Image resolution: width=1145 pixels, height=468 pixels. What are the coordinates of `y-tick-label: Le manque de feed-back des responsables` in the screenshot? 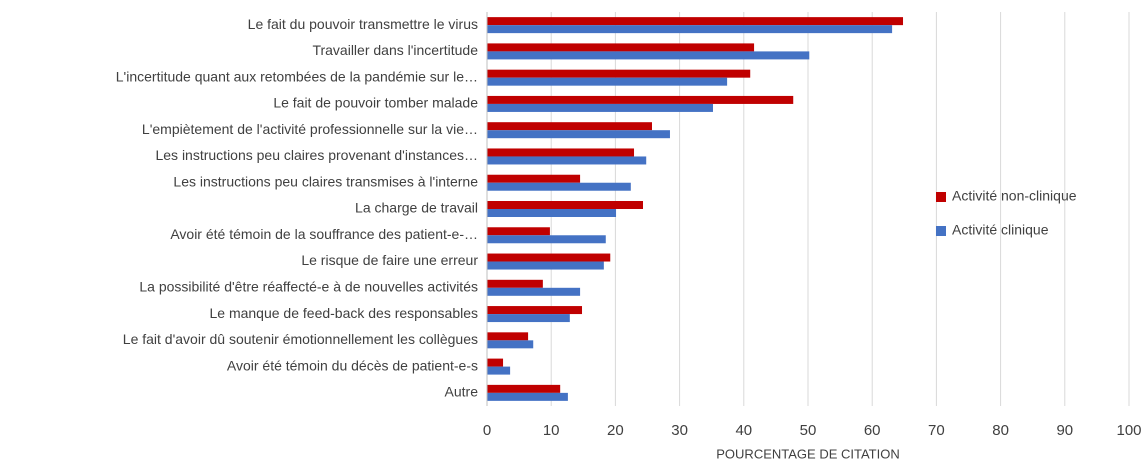 It's located at (343, 313).